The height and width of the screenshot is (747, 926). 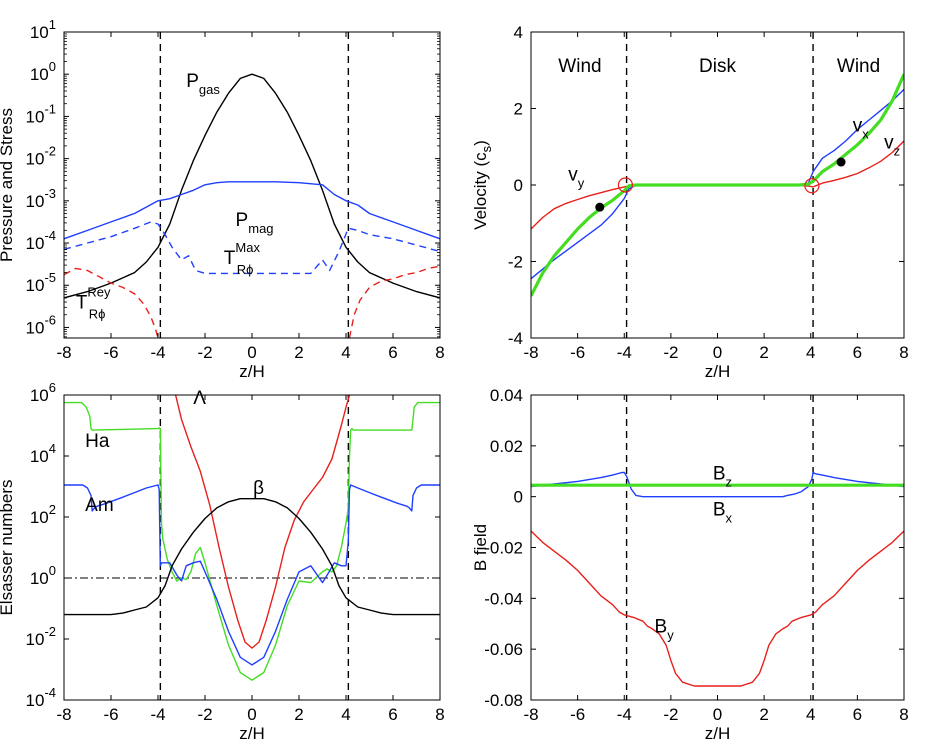 What do you see at coordinates (52, 448) in the screenshot?
I see `y-tick-exponent: 4` at bounding box center [52, 448].